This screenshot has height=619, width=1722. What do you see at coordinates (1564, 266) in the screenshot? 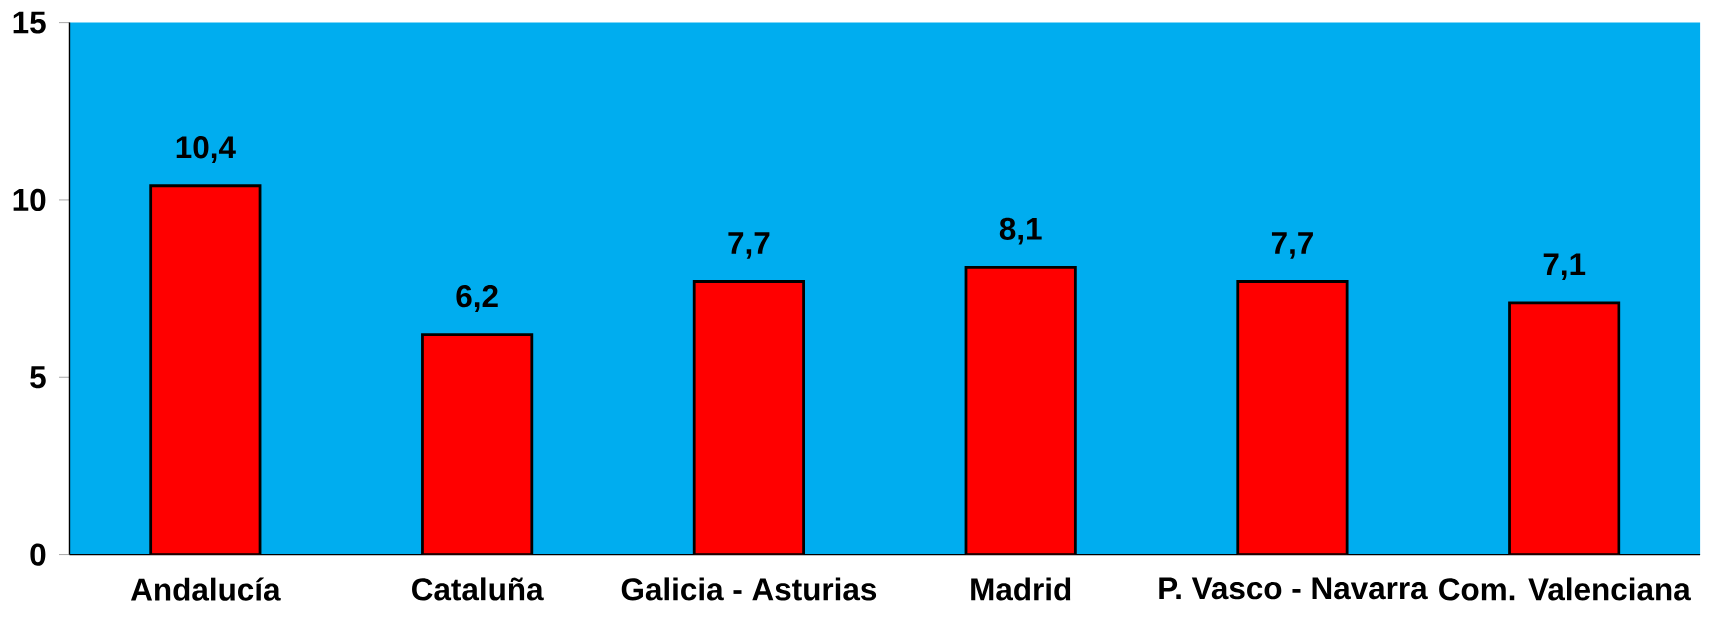
I see `data-label: 7,1` at bounding box center [1564, 266].